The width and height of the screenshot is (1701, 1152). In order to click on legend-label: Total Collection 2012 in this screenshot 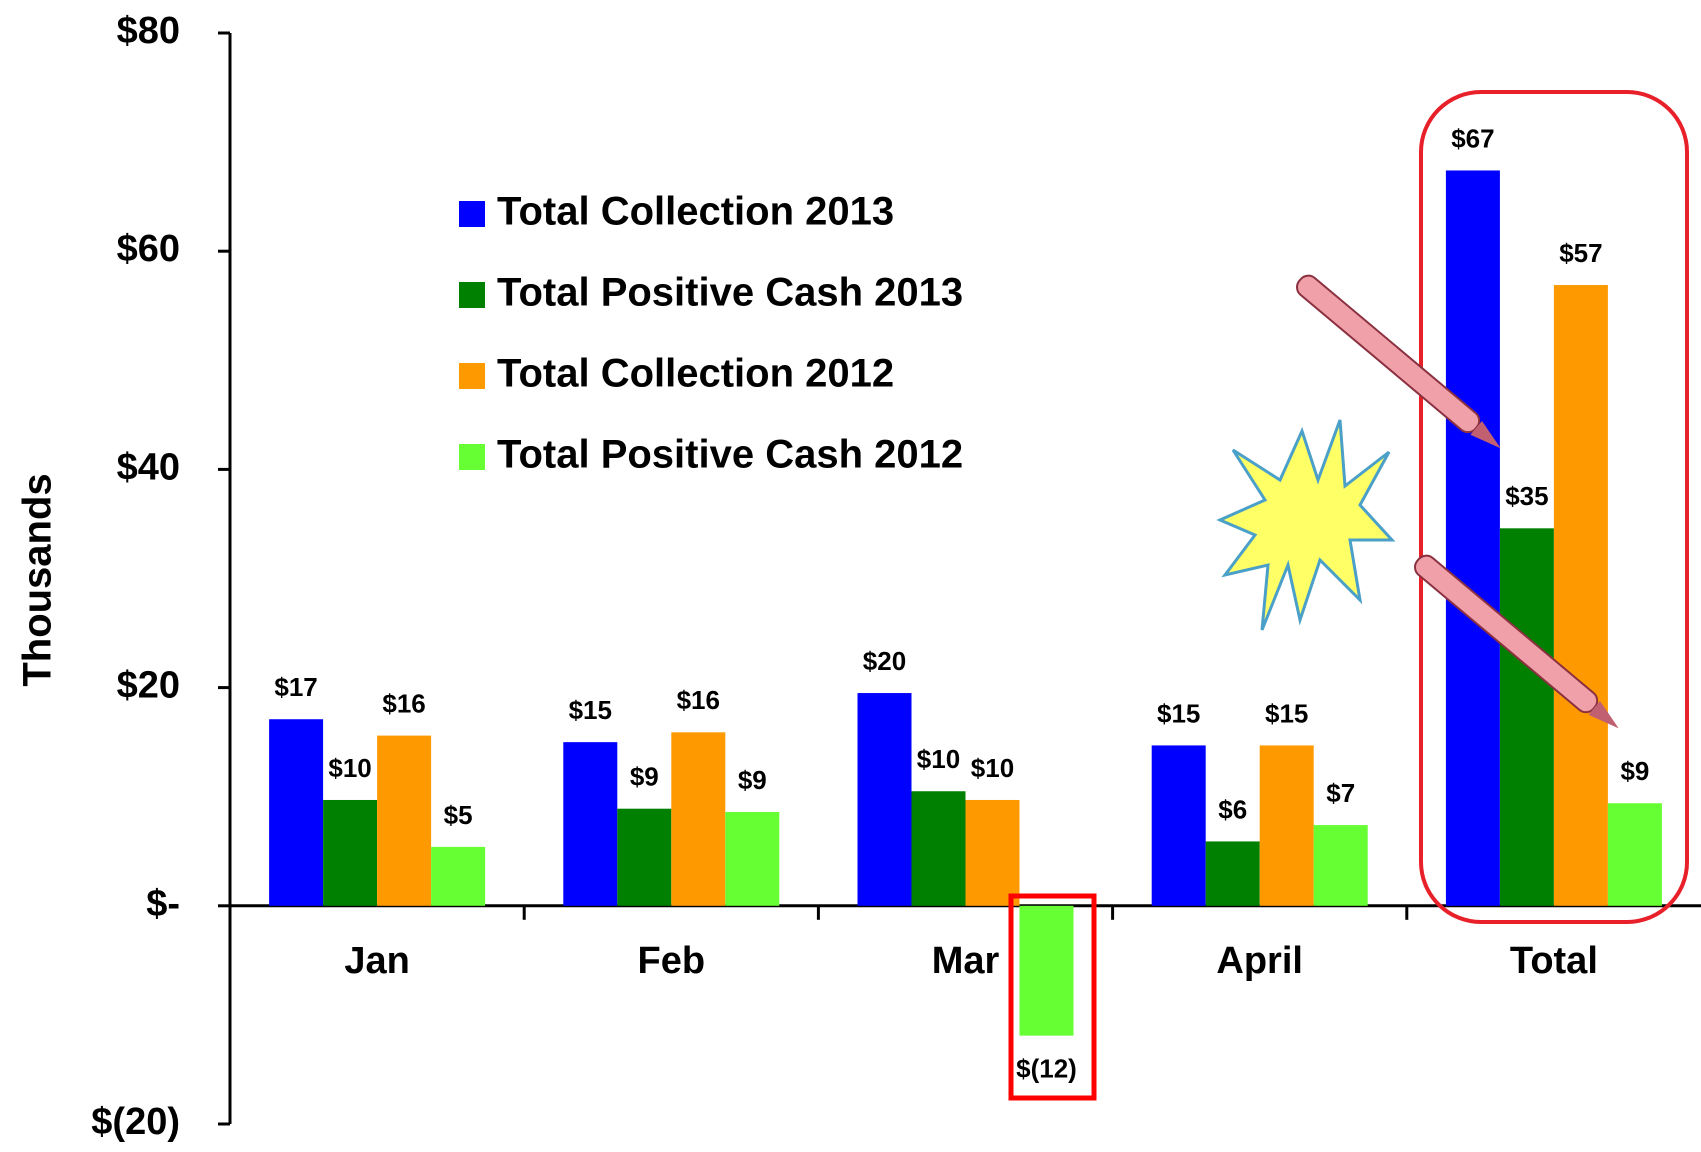, I will do `click(695, 374)`.